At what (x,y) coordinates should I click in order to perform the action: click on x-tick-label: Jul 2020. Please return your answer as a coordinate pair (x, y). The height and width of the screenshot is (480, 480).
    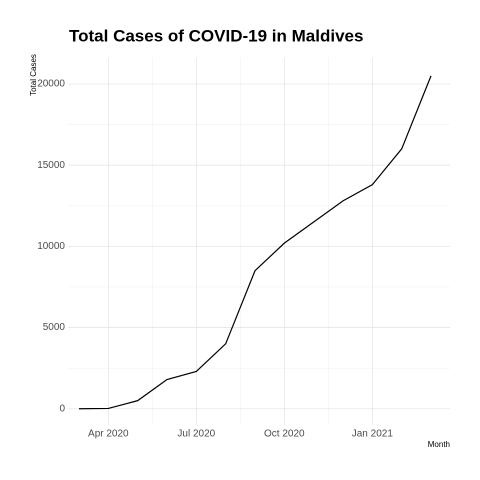
    Looking at the image, I should click on (196, 434).